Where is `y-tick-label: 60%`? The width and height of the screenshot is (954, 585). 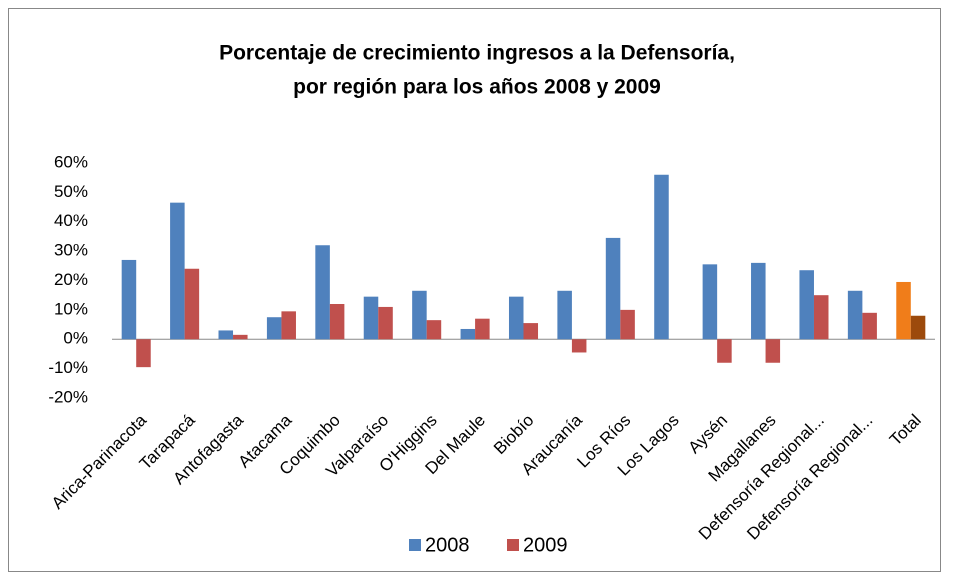
y-tick-label: 60% is located at coordinates (71, 161).